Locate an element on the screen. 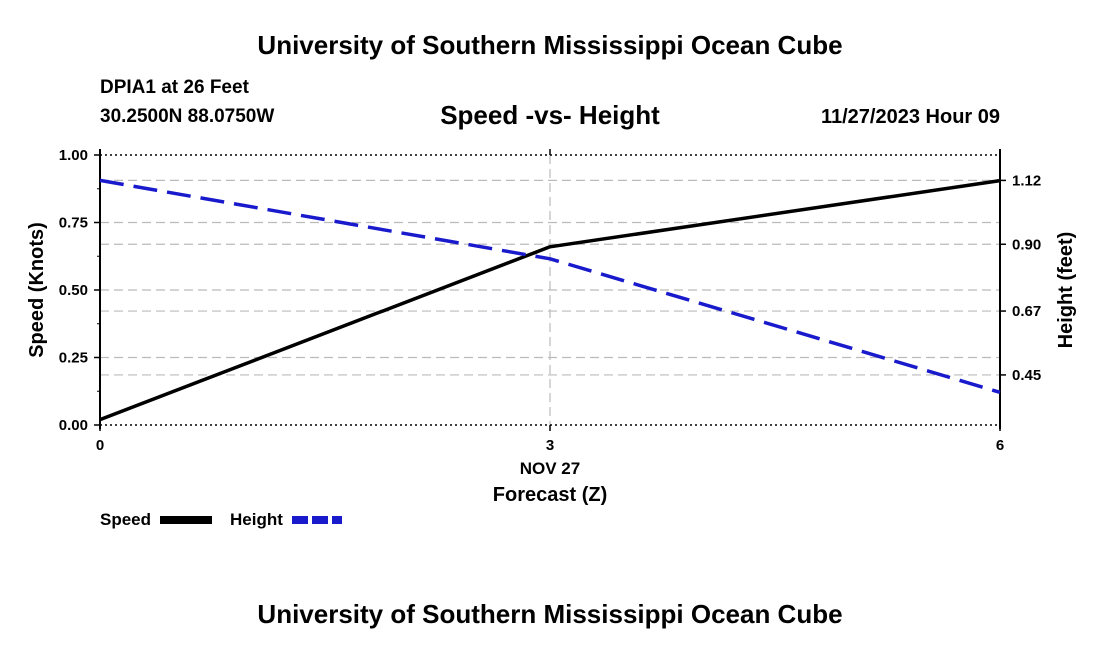 This screenshot has width=1100, height=650. y-axis-left-title: Speed (Knots) is located at coordinates (37, 290).